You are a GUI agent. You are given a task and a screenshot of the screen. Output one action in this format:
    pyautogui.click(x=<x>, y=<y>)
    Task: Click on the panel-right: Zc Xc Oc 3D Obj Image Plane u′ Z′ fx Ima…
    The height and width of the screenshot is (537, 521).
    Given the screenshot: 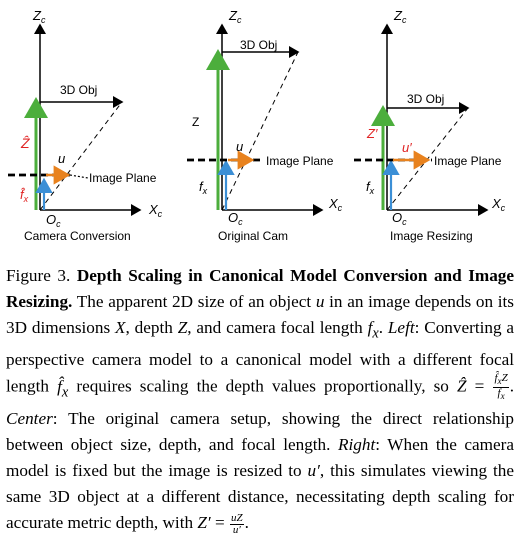 What is the action you would take?
    pyautogui.click(x=430, y=125)
    